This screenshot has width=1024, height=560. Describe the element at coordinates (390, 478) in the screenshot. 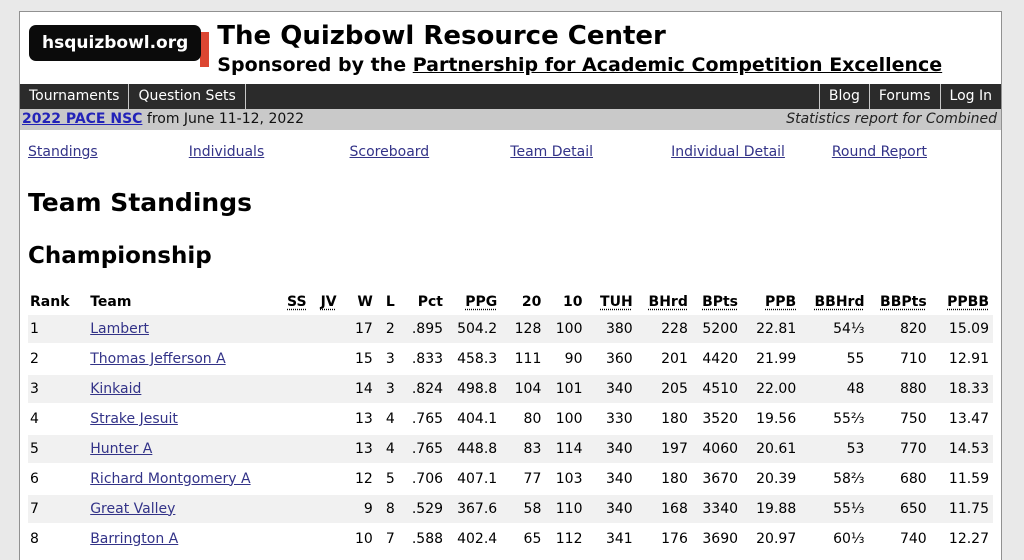

I see `cell-l: 5` at that location.